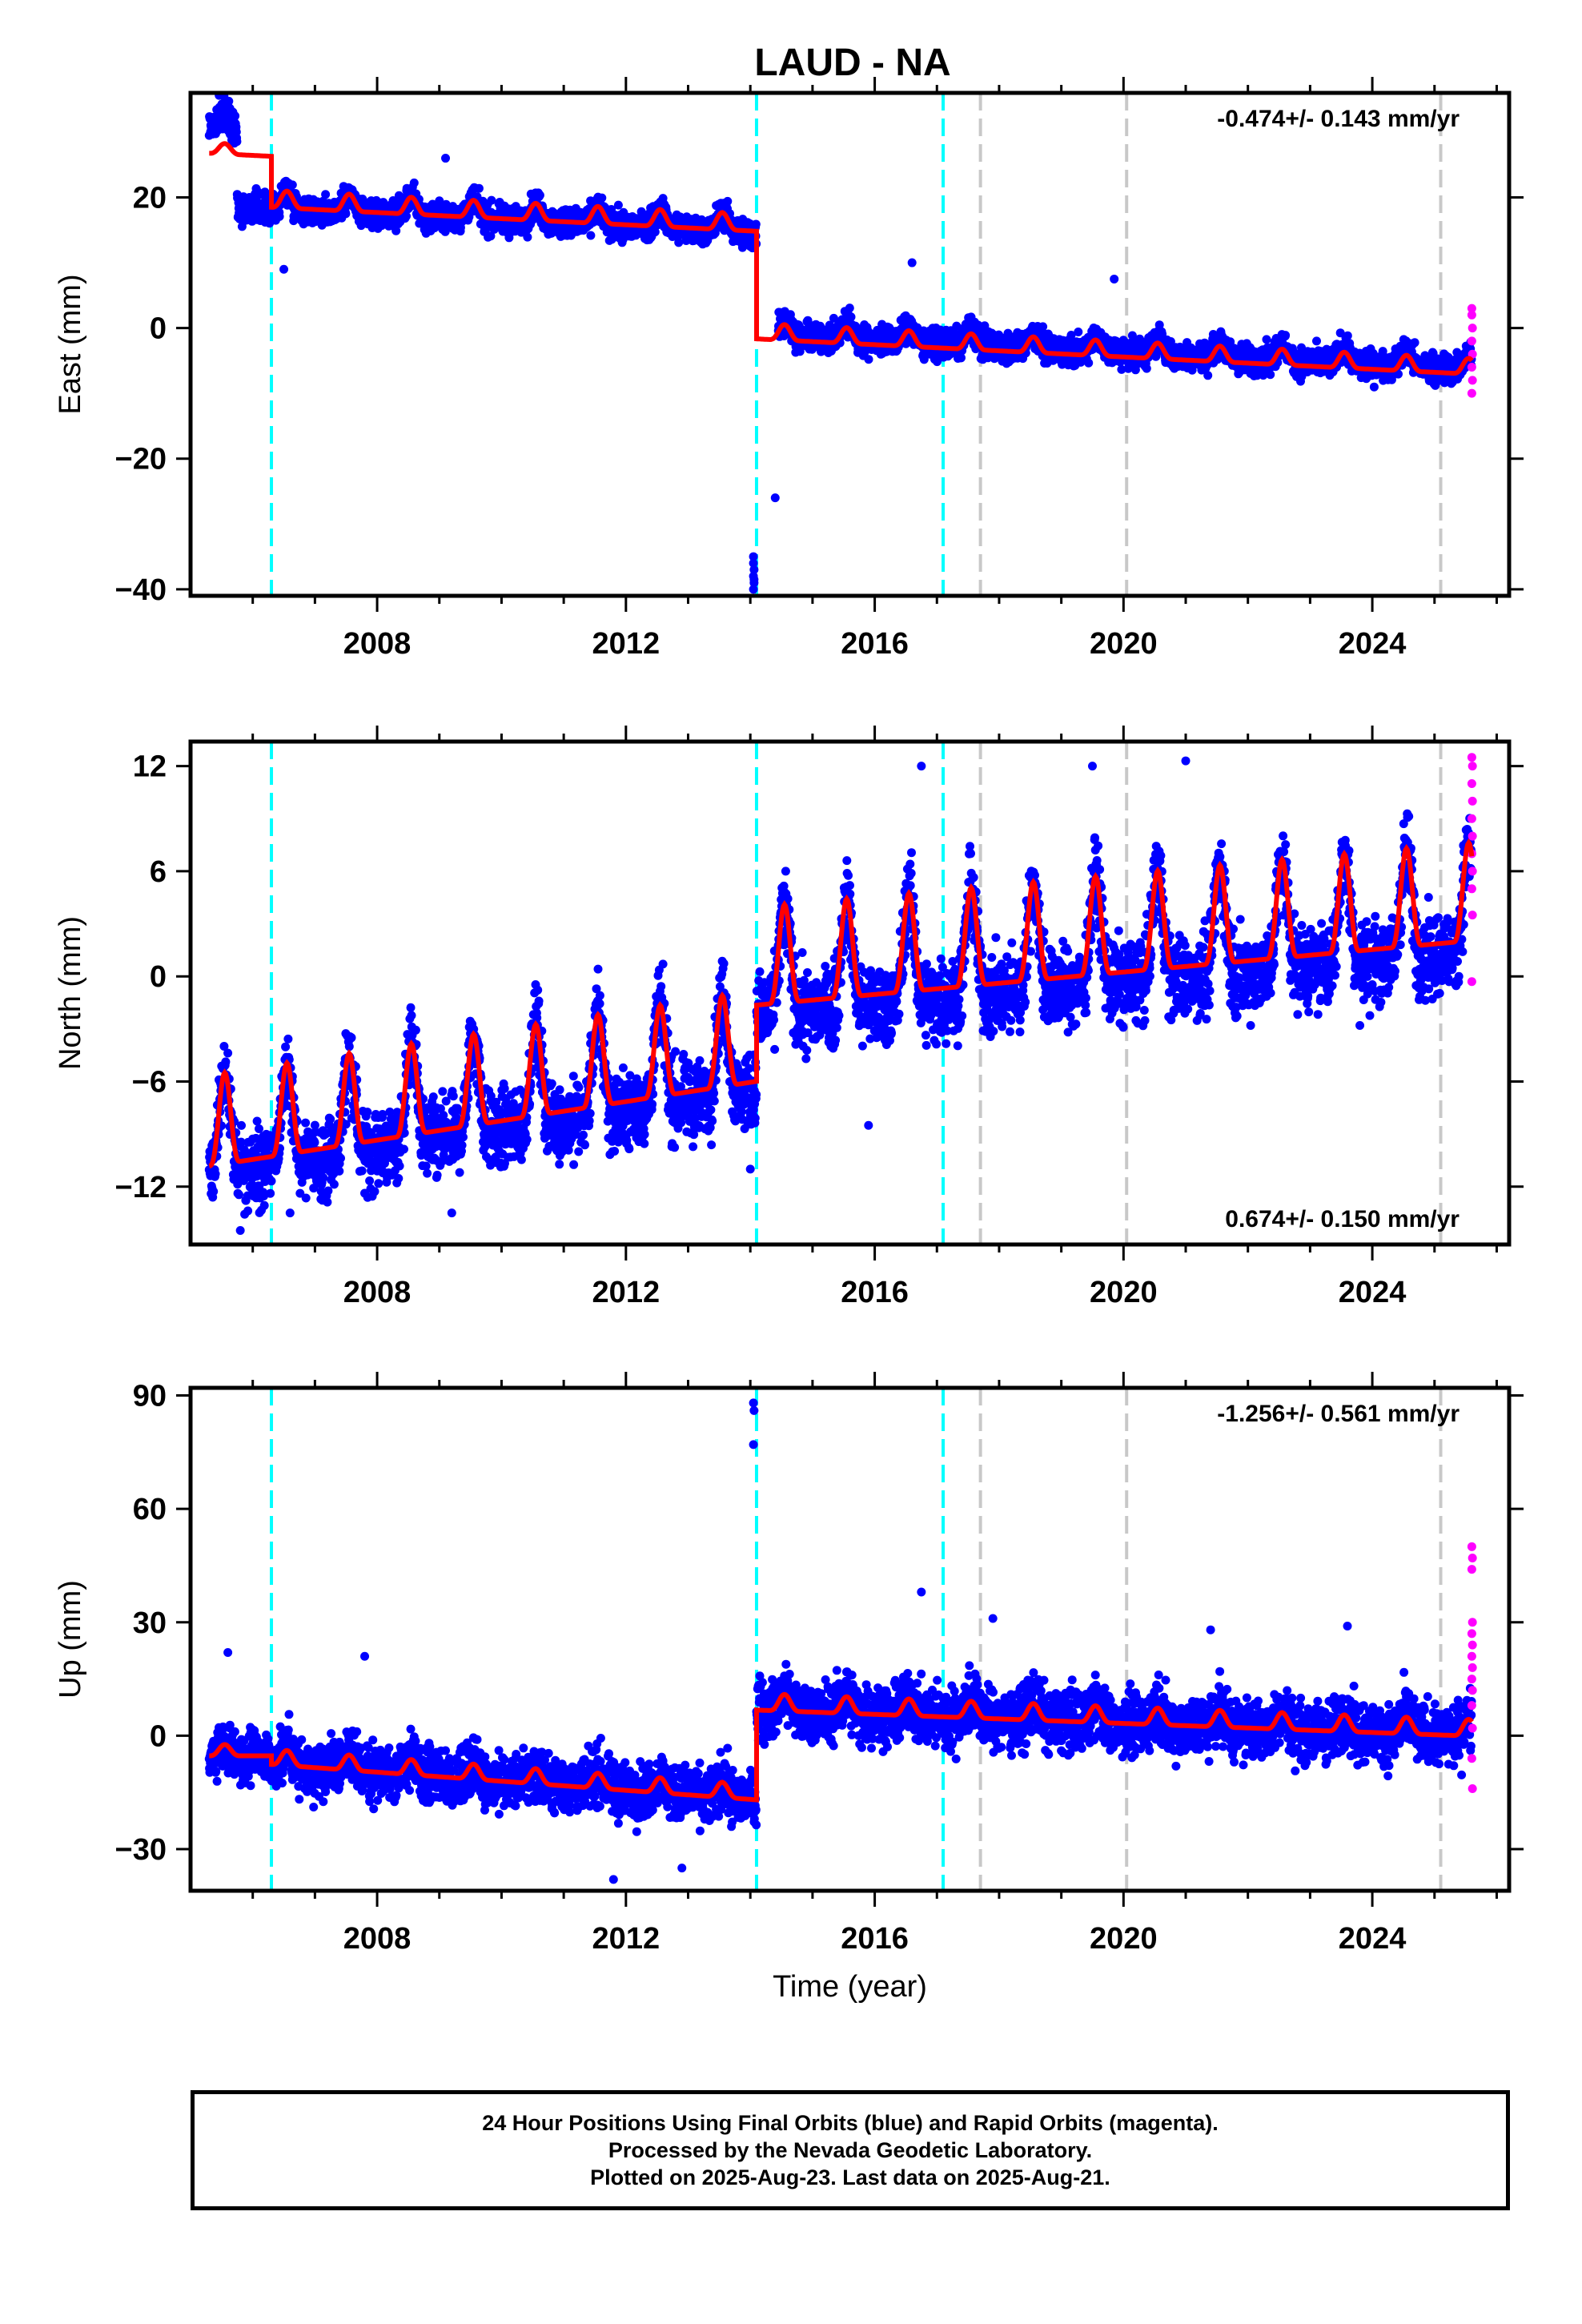 The width and height of the screenshot is (1582, 2324). Describe the element at coordinates (377, 644) in the screenshot. I see `x-tick-label: 2008` at that location.